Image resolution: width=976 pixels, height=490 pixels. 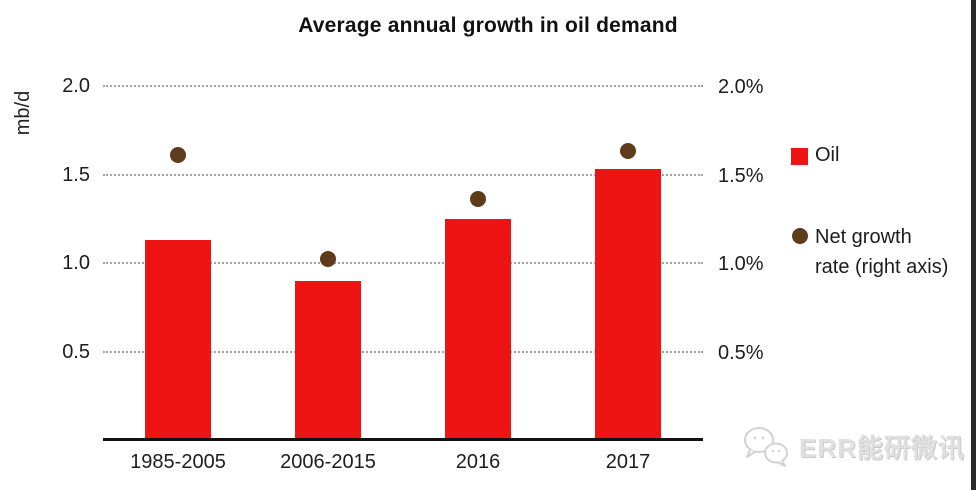 What do you see at coordinates (882, 267) in the screenshot?
I see `legend-net-growth-label-line2: rate (right axis)` at bounding box center [882, 267].